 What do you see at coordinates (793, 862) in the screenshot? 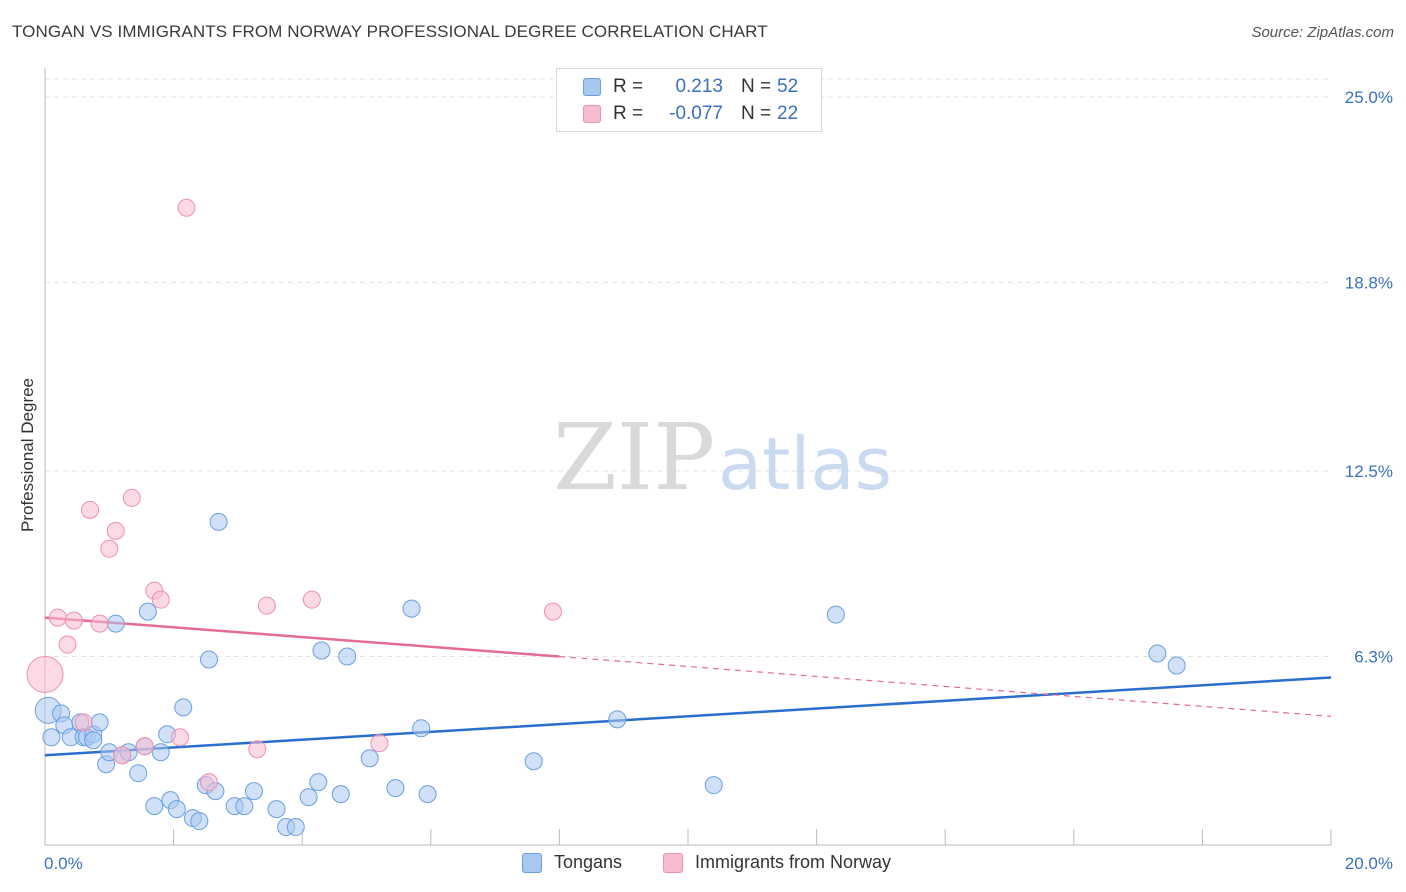
I see `bottom-legend-label: Immigrants from Norway` at bounding box center [793, 862].